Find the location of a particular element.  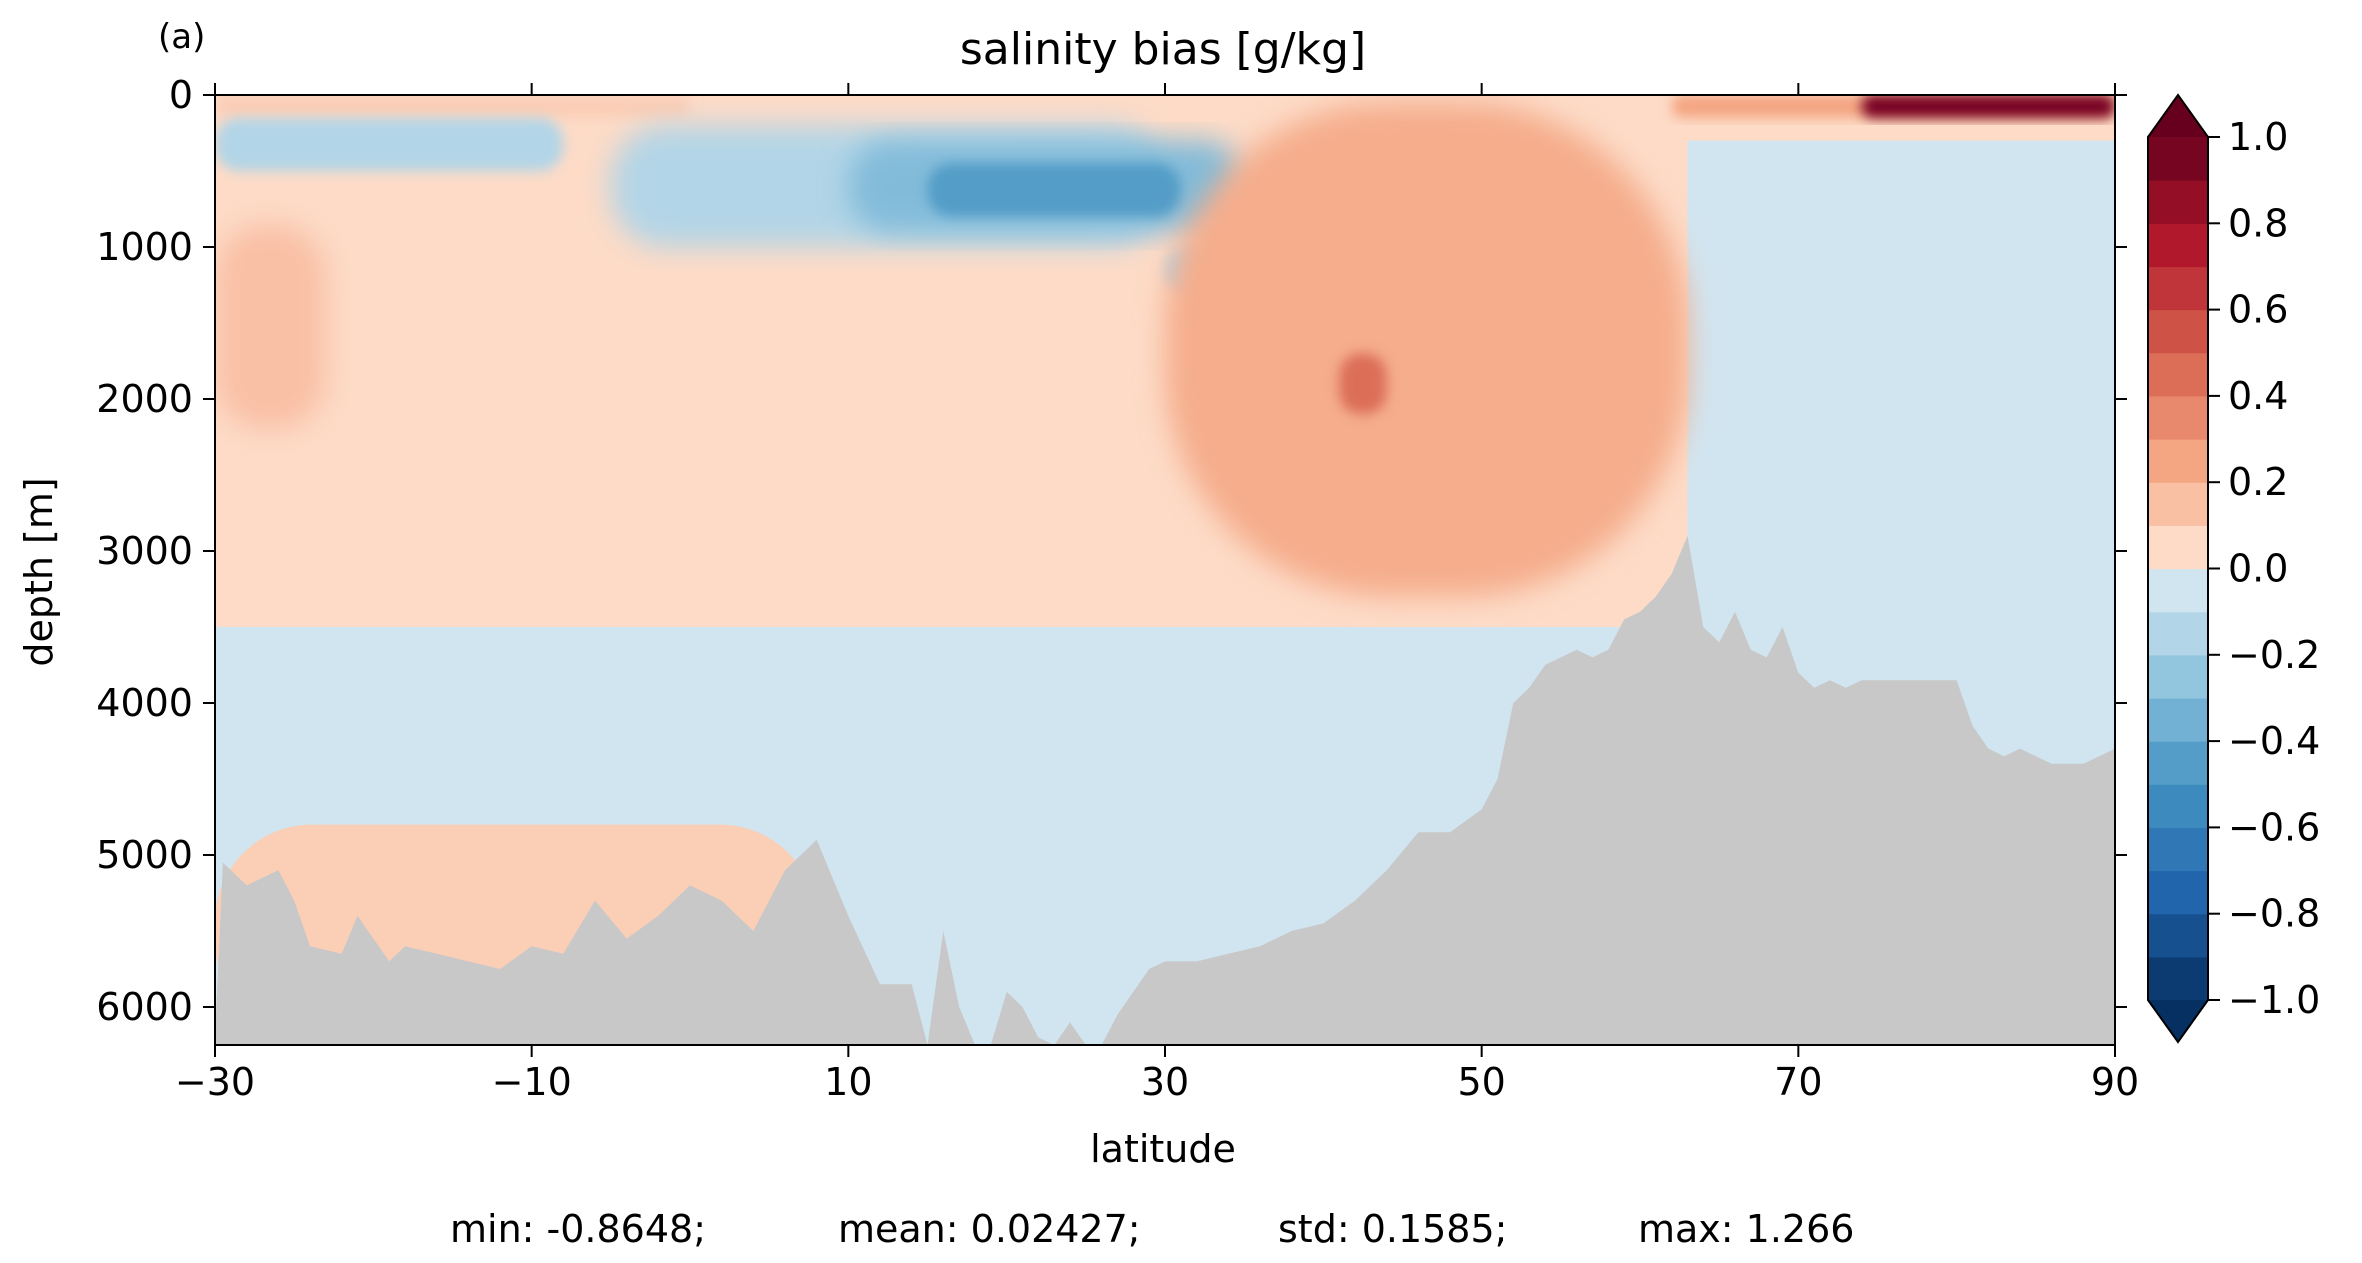

colorbar: 1.0 0.8 0.6 0.4 0.2 0.0 −0.2 −0.4 −0.6 −0.8 −1.0 is located at coordinates (2233, 568).